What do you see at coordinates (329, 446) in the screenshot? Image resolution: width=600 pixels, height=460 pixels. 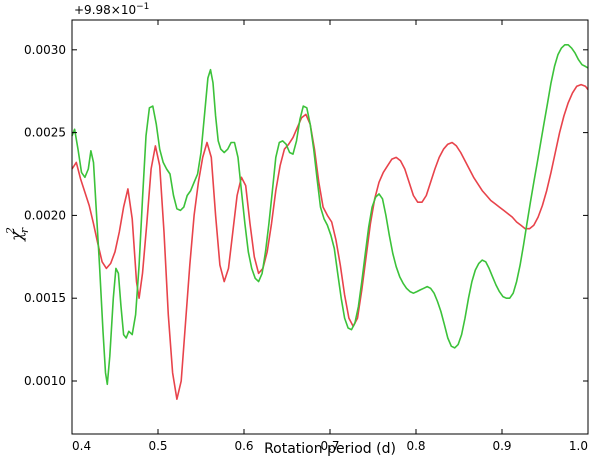 I see `x-tick-label-3: 0.7` at bounding box center [329, 446].